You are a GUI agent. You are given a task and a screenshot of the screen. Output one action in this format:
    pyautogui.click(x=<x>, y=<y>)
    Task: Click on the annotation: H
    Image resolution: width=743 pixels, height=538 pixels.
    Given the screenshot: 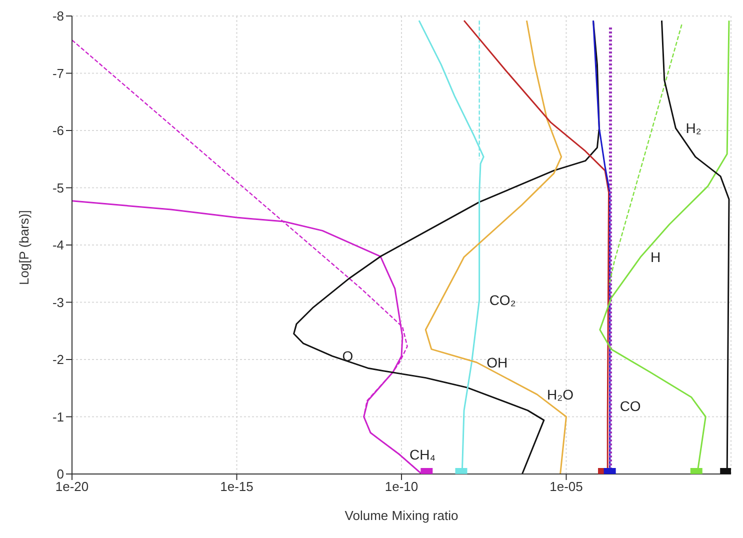 What is the action you would take?
    pyautogui.click(x=655, y=256)
    